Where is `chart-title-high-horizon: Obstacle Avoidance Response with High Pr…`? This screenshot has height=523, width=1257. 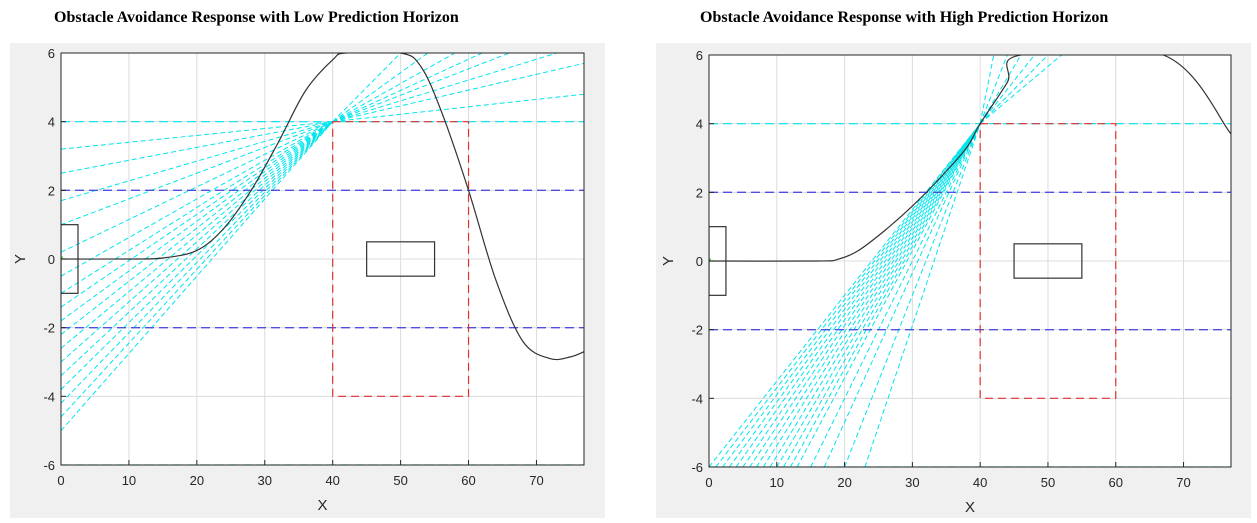 chart-title-high-horizon: Obstacle Avoidance Response with High Pr… is located at coordinates (904, 17).